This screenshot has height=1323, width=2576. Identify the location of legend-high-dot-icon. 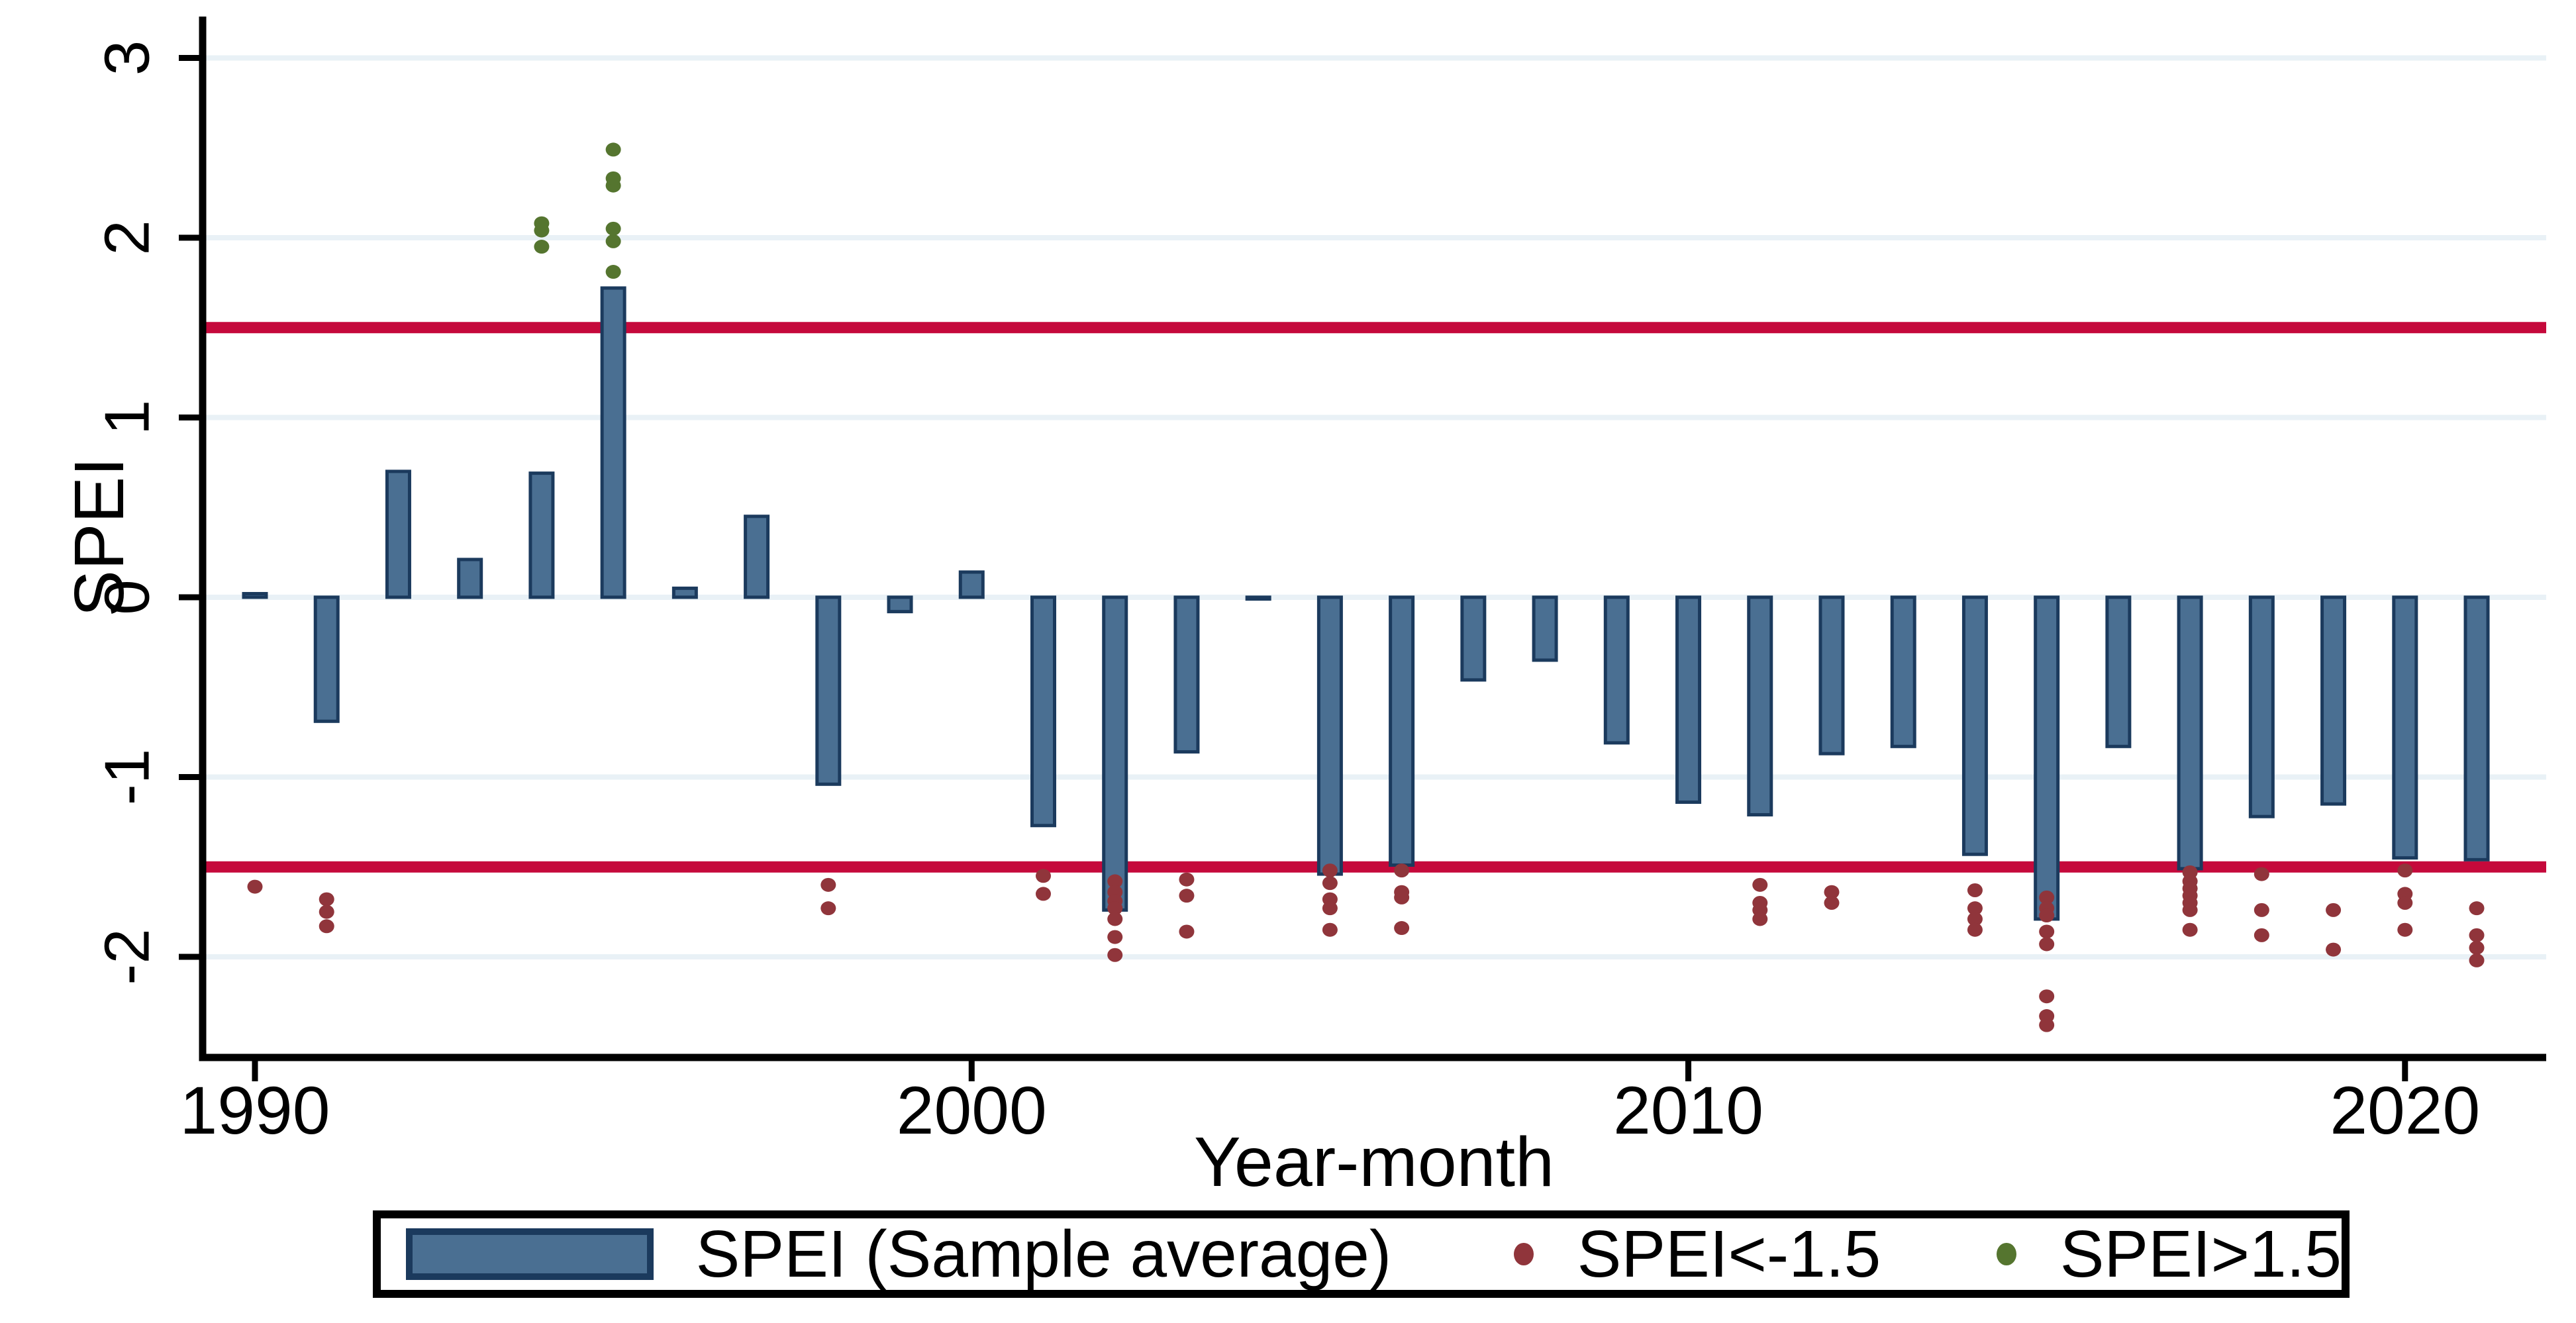
(2006, 1254).